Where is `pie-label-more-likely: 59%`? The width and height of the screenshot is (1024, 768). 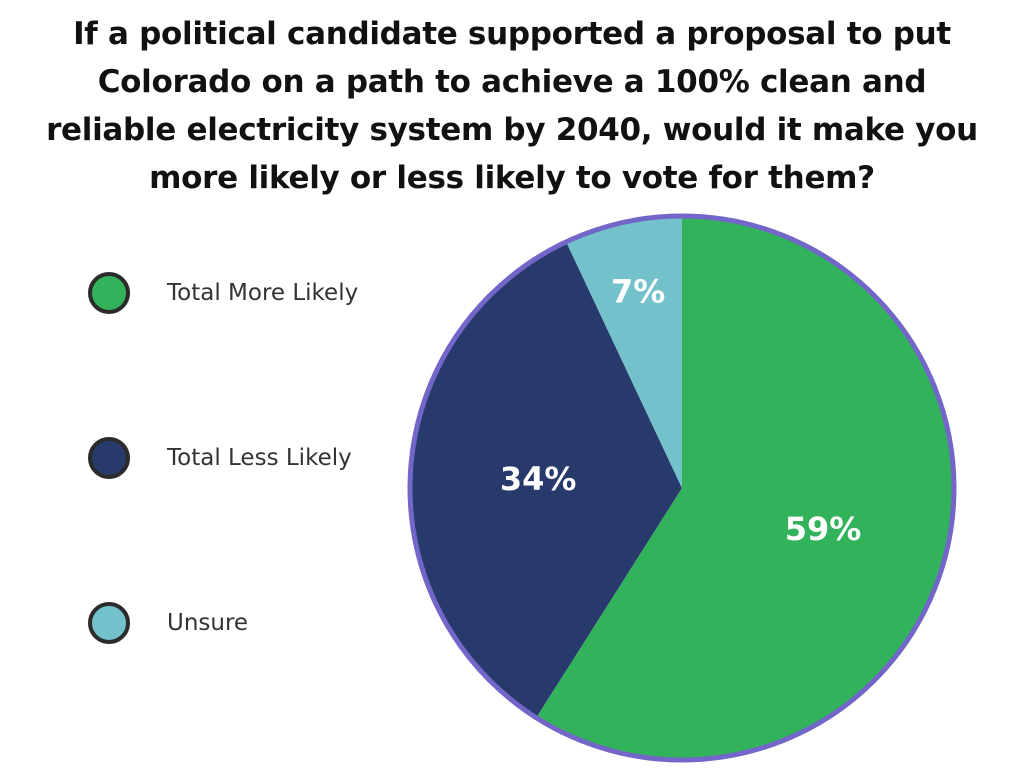
pie-label-more-likely: 59% is located at coordinates (823, 529).